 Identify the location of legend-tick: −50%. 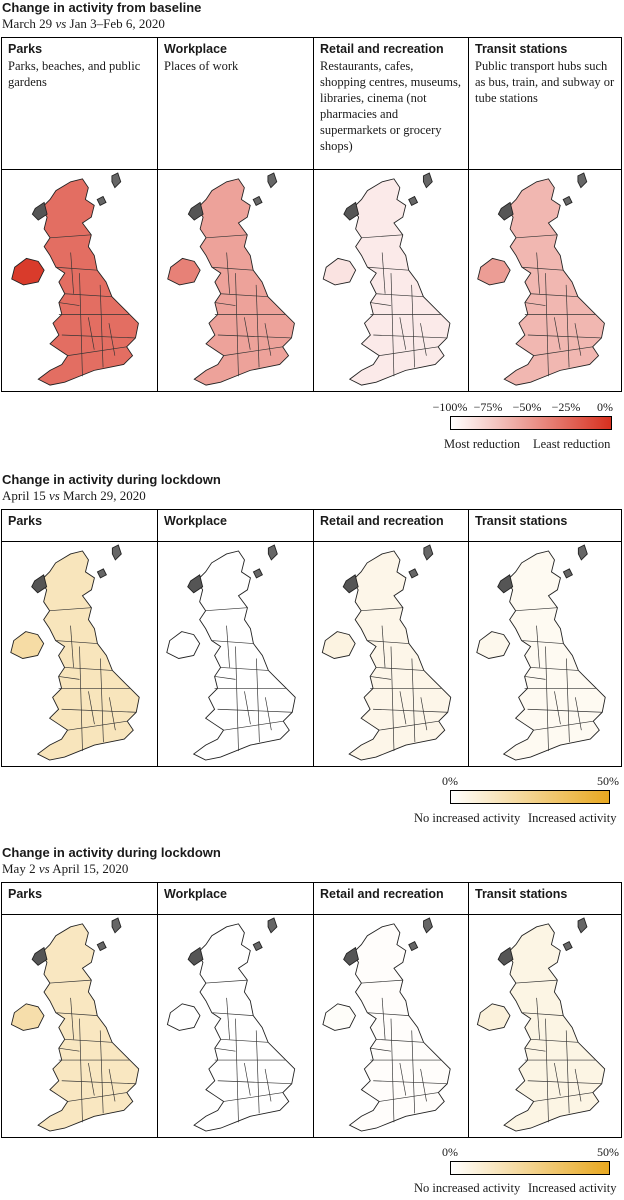
(527, 407).